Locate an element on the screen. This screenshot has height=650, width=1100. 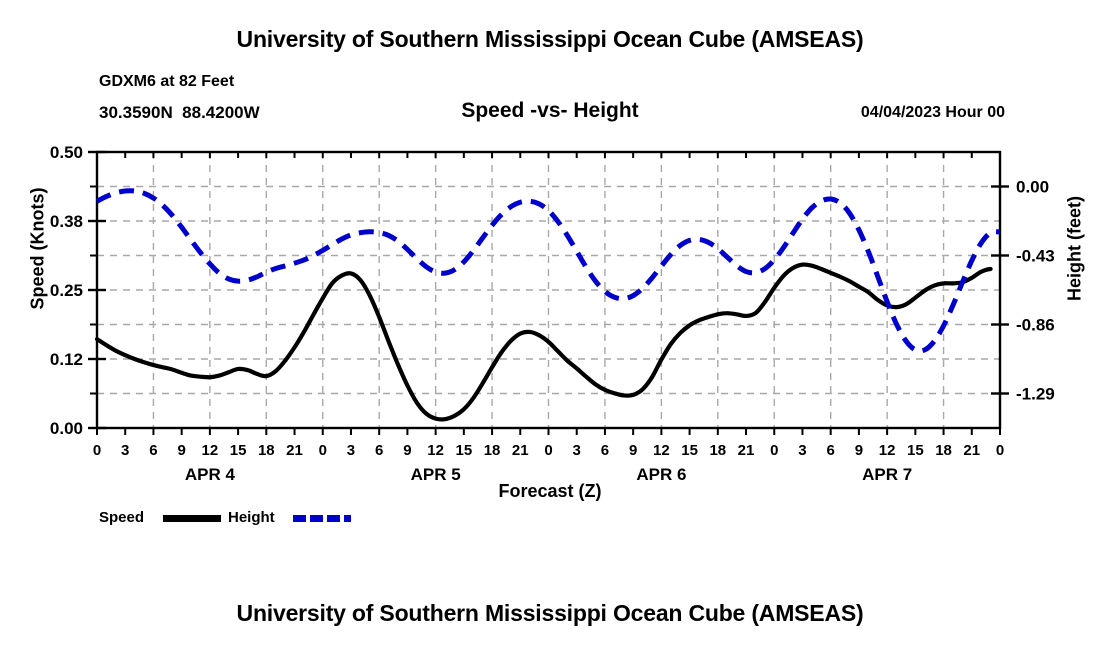
y-tick-label-left: 0.25 is located at coordinates (66, 290).